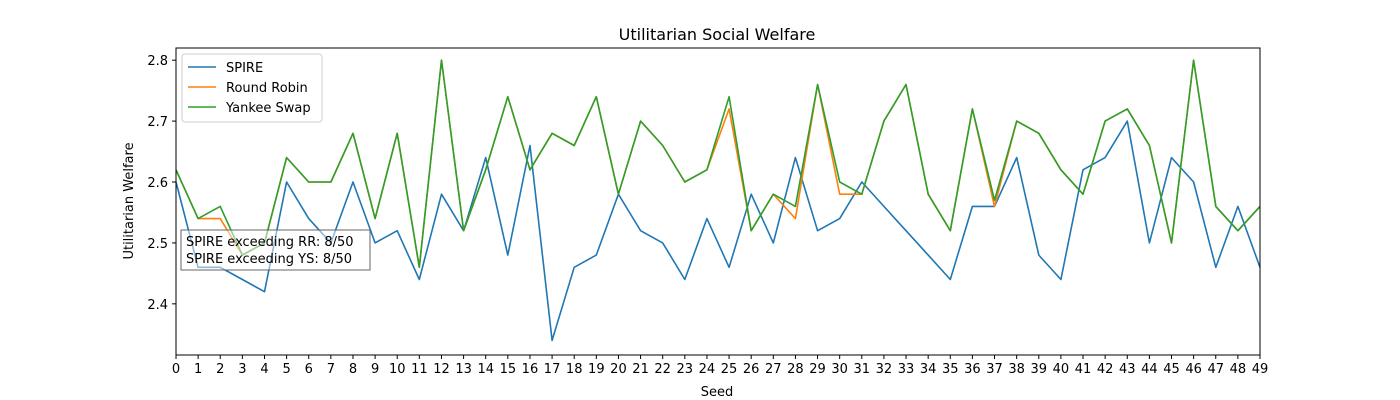 Image resolution: width=1400 pixels, height=400 pixels. Describe the element at coordinates (596, 369) in the screenshot. I see `x-tick-label: 19` at that location.